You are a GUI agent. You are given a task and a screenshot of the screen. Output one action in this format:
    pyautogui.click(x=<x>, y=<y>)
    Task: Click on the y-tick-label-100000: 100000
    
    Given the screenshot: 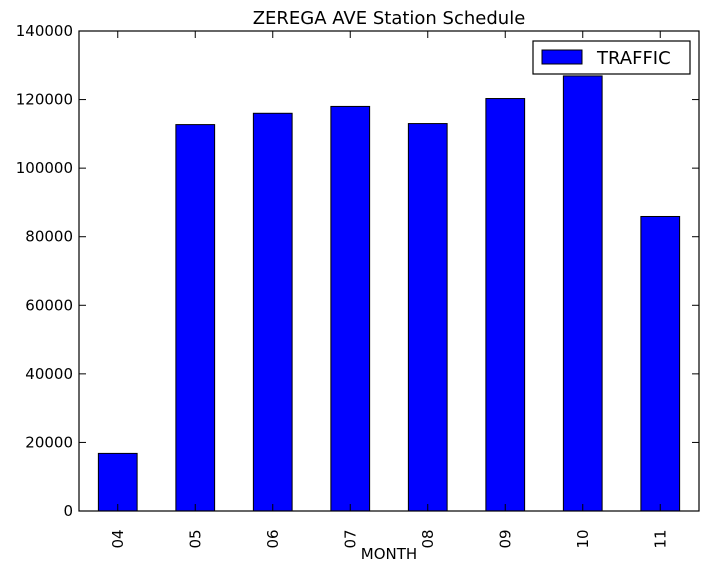 What is the action you would take?
    pyautogui.click(x=44, y=168)
    